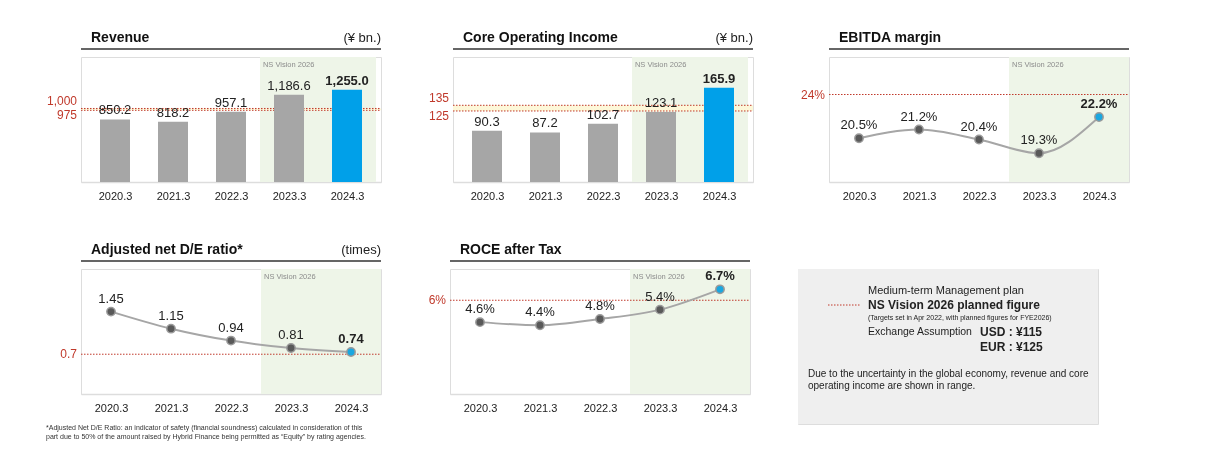 The height and width of the screenshot is (454, 1211). Describe the element at coordinates (1099, 103) in the screenshot. I see `data-label: 22.2%` at that location.